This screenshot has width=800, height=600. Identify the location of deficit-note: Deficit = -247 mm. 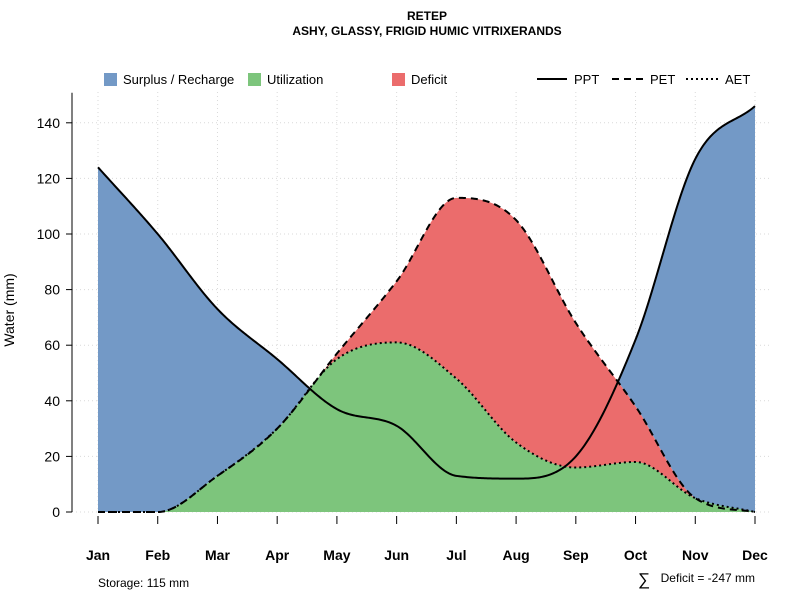
(708, 578).